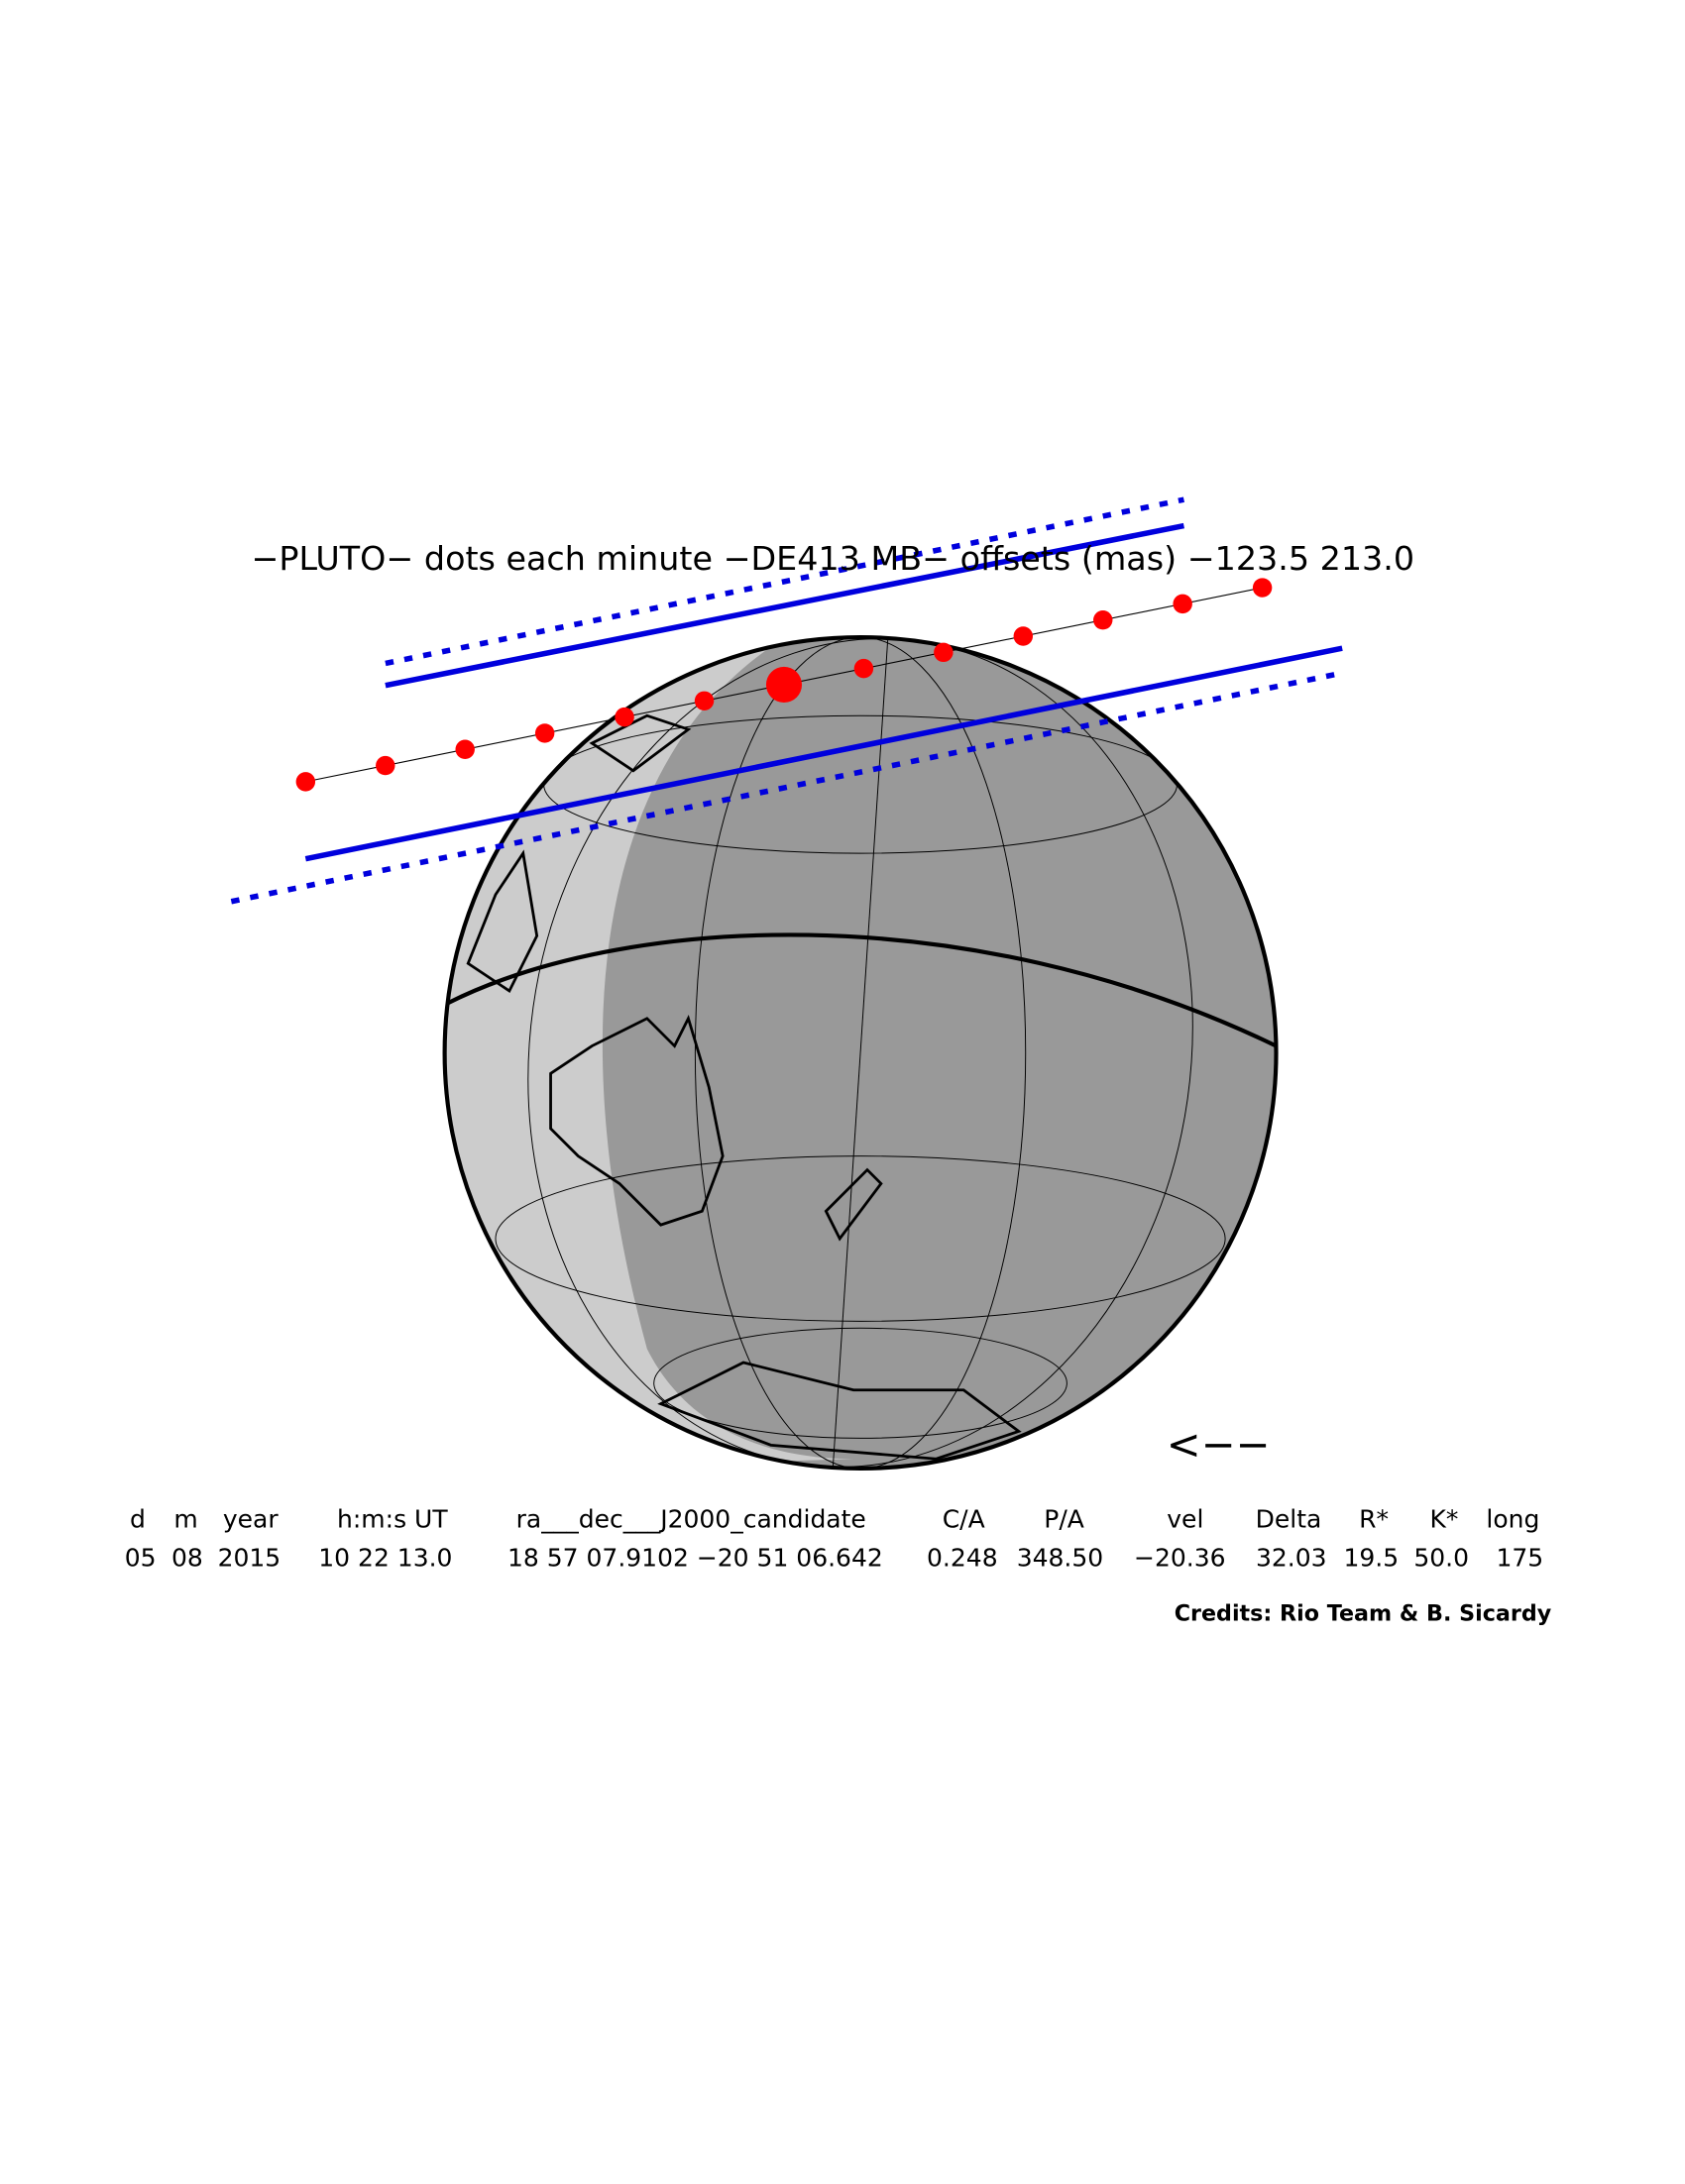 This screenshot has width=1685, height=2184. What do you see at coordinates (649, 1053) in the screenshot?
I see `twilight-zone` at bounding box center [649, 1053].